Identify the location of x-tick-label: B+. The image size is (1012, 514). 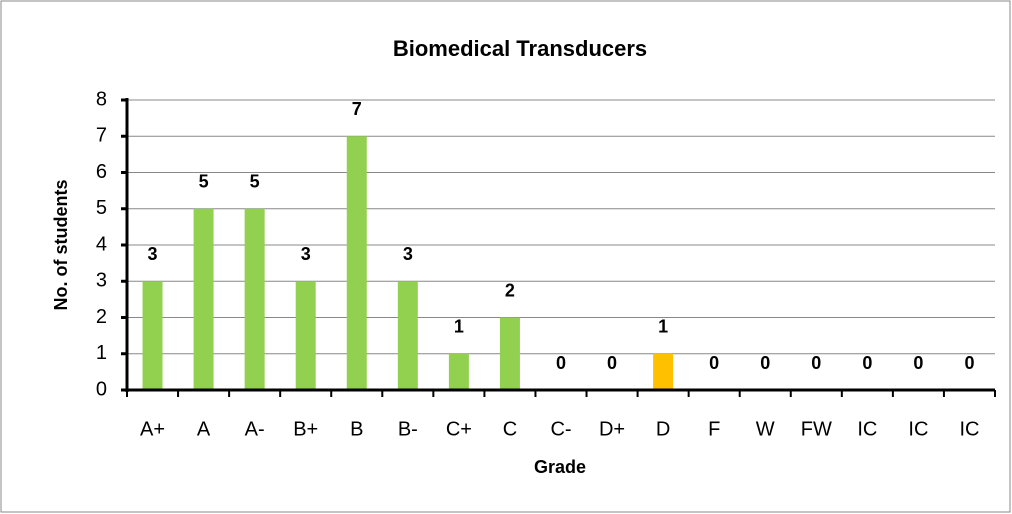
(305, 429).